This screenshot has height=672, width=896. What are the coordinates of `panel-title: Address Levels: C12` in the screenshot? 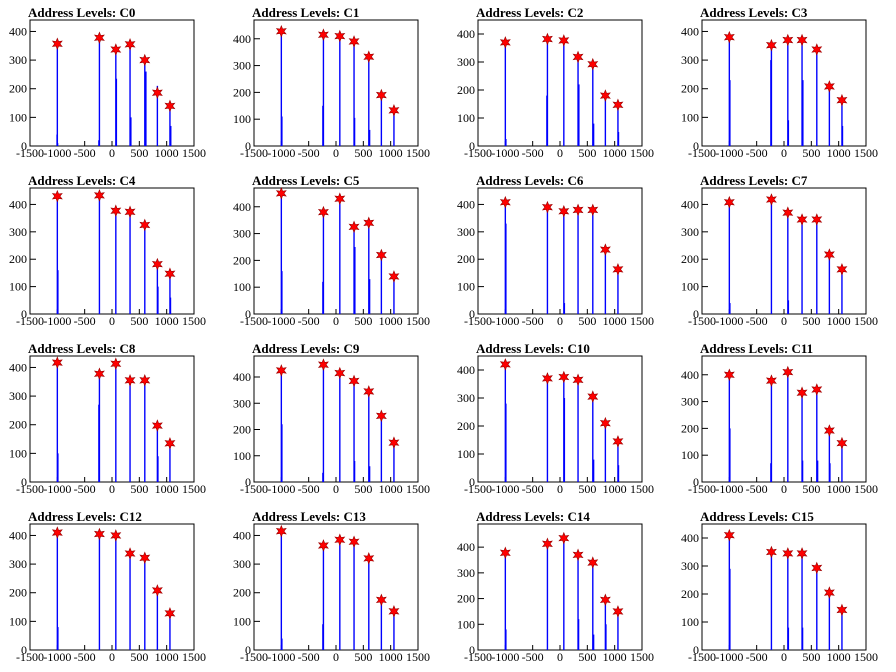 It's located at (85, 516).